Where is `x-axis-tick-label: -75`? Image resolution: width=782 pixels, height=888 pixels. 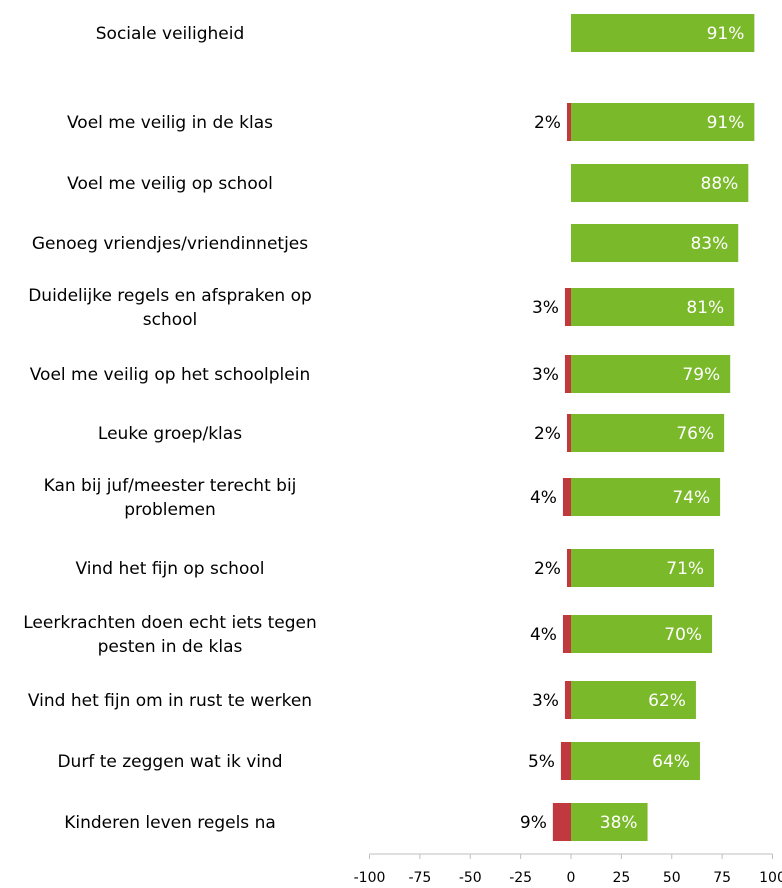
x-axis-tick-label: -75 is located at coordinates (419, 878).